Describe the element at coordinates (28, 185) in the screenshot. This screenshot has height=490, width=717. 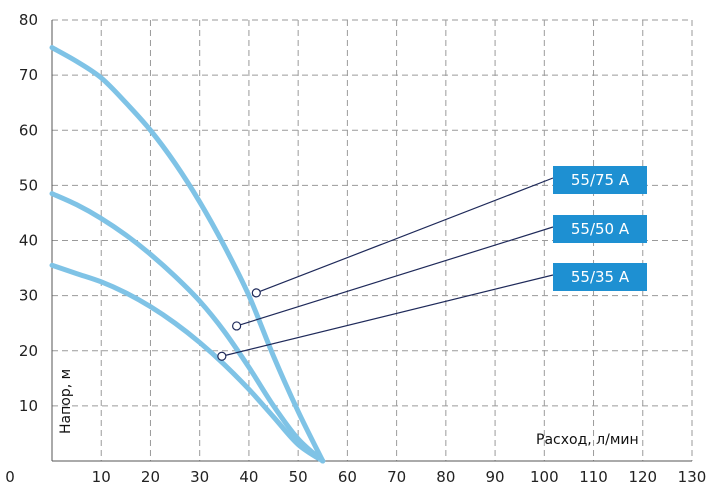
I see `y-tick-label: 50` at that location.